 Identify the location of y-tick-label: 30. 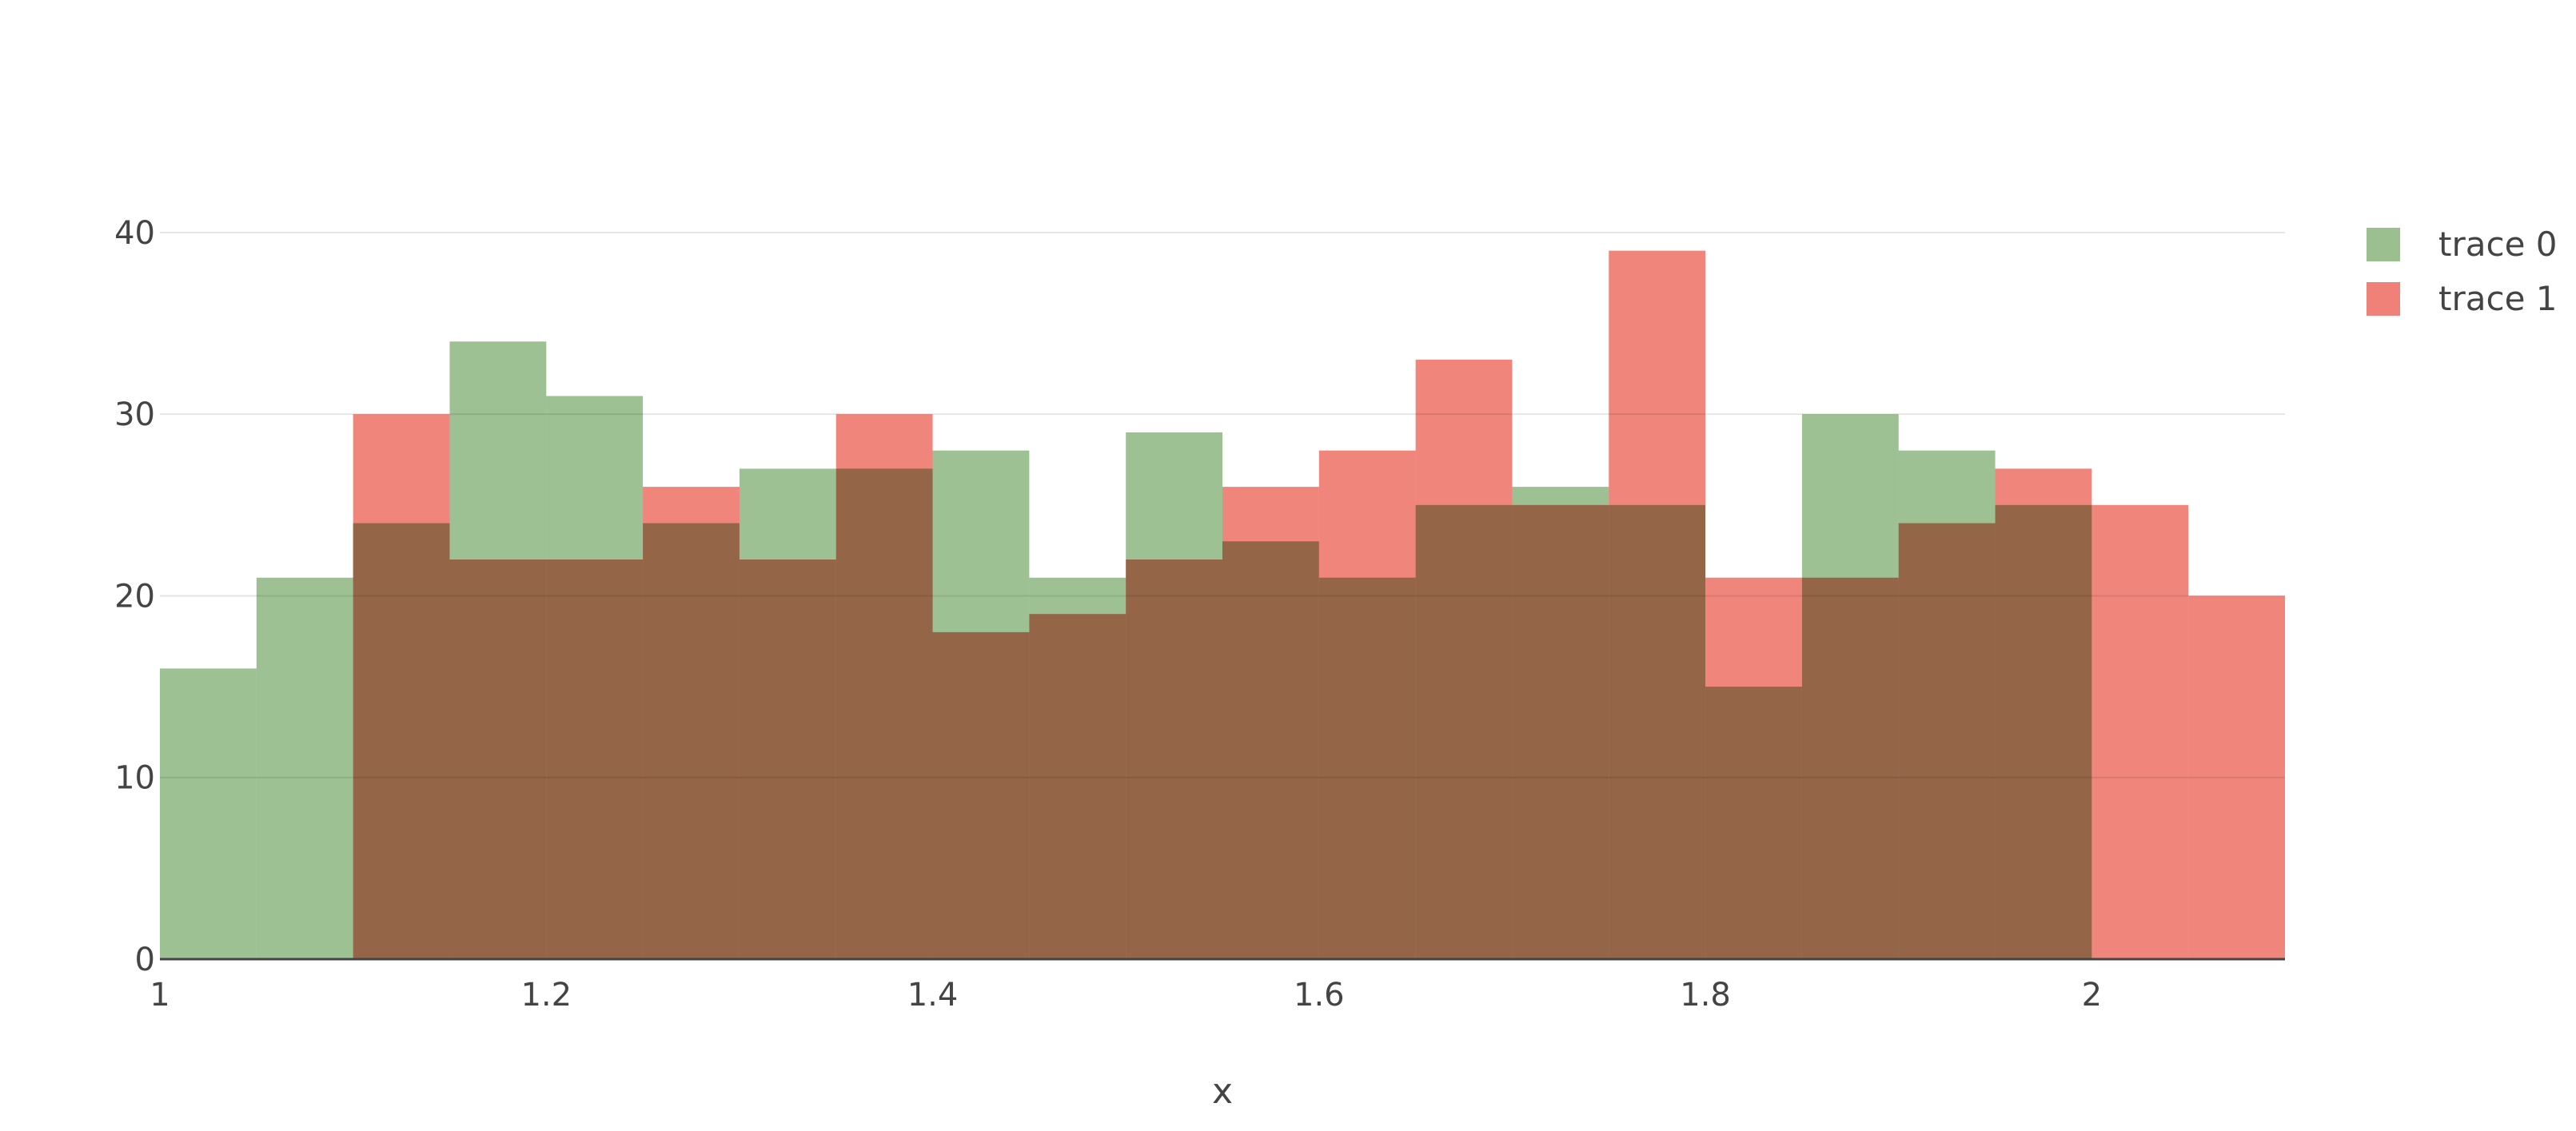
(134, 415).